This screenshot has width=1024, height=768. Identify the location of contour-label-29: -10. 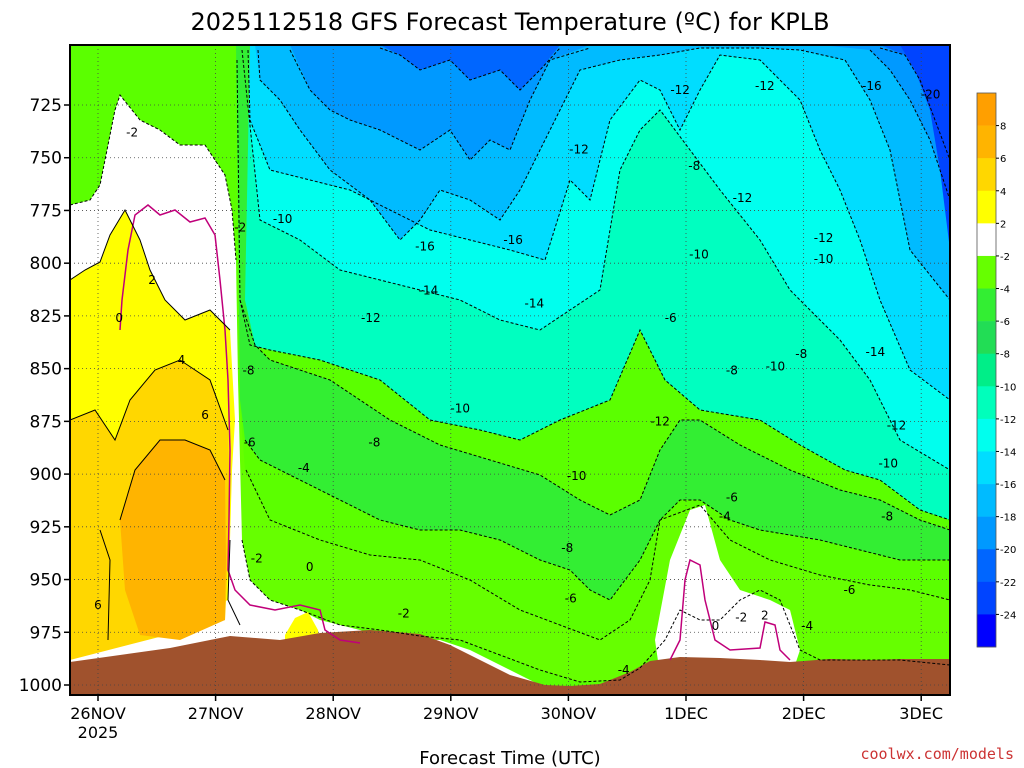
(460, 409).